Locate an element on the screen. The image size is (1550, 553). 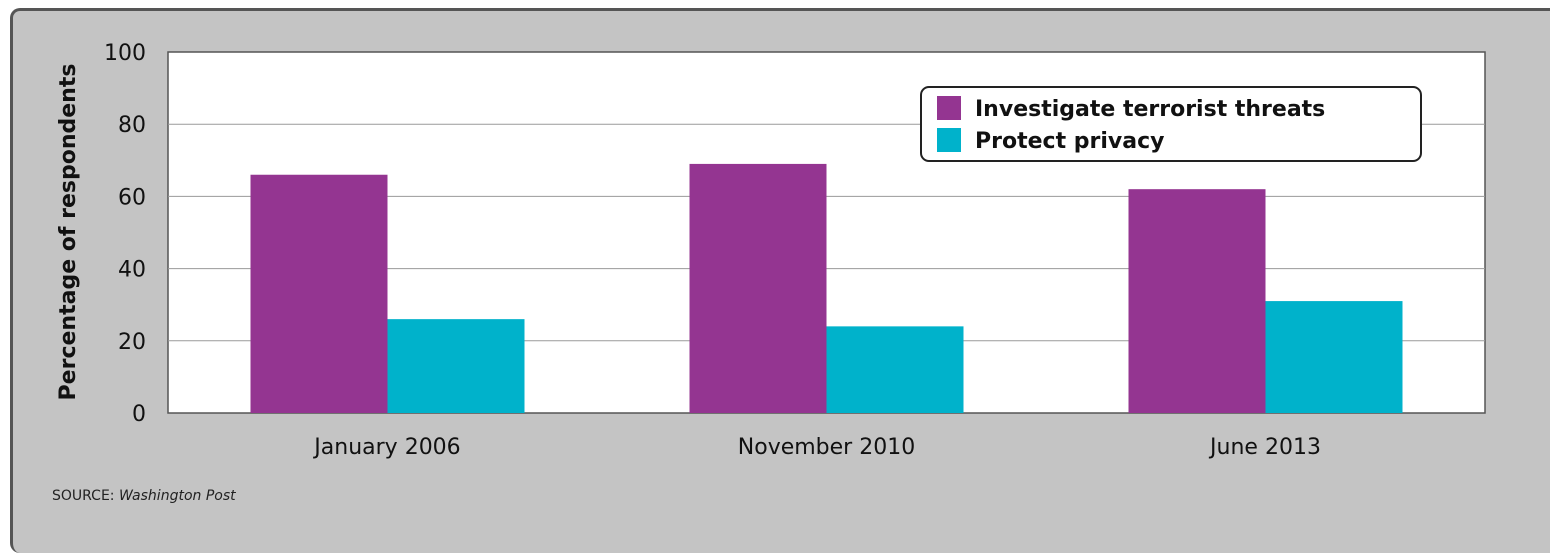
legend-box is located at coordinates (1171, 124).